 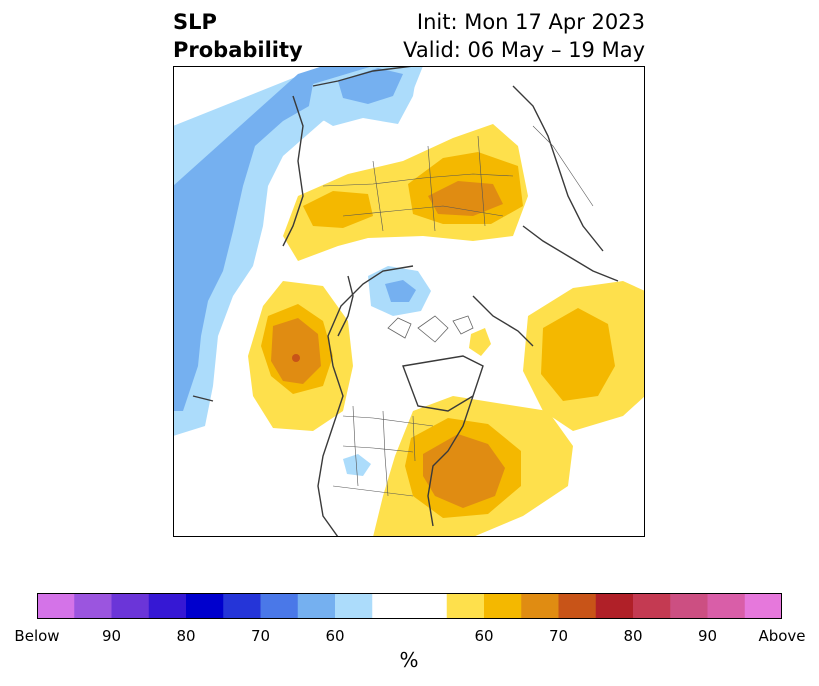 What do you see at coordinates (530, 22) in the screenshot?
I see `init-date: Init: Mon 17 Apr 2023` at bounding box center [530, 22].